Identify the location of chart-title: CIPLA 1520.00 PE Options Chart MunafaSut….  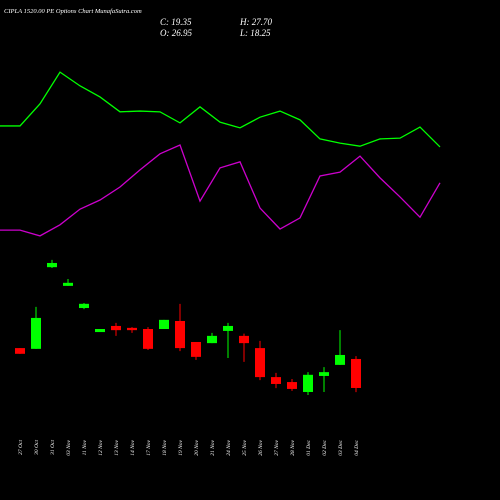
(73, 11).